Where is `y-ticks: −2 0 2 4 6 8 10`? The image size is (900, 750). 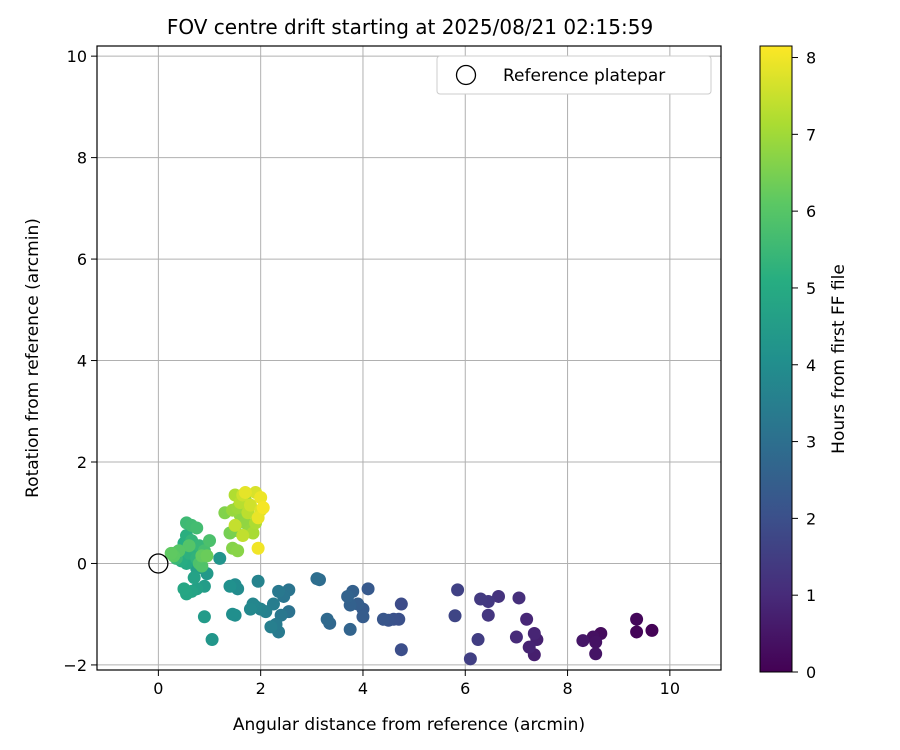
y-ticks: −2 0 2 4 6 8 10 is located at coordinates (80, 361).